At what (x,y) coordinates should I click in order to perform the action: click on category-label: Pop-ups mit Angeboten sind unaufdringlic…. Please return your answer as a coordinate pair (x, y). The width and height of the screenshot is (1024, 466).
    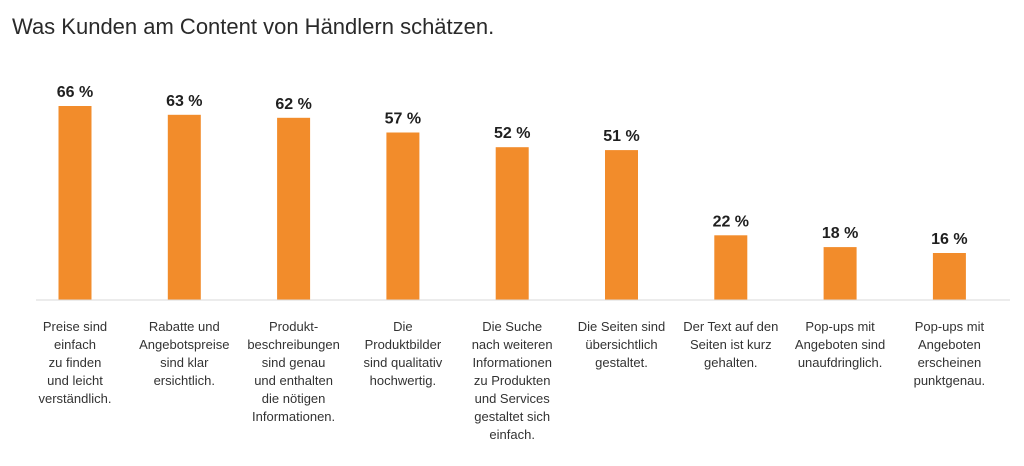
    Looking at the image, I should click on (840, 344).